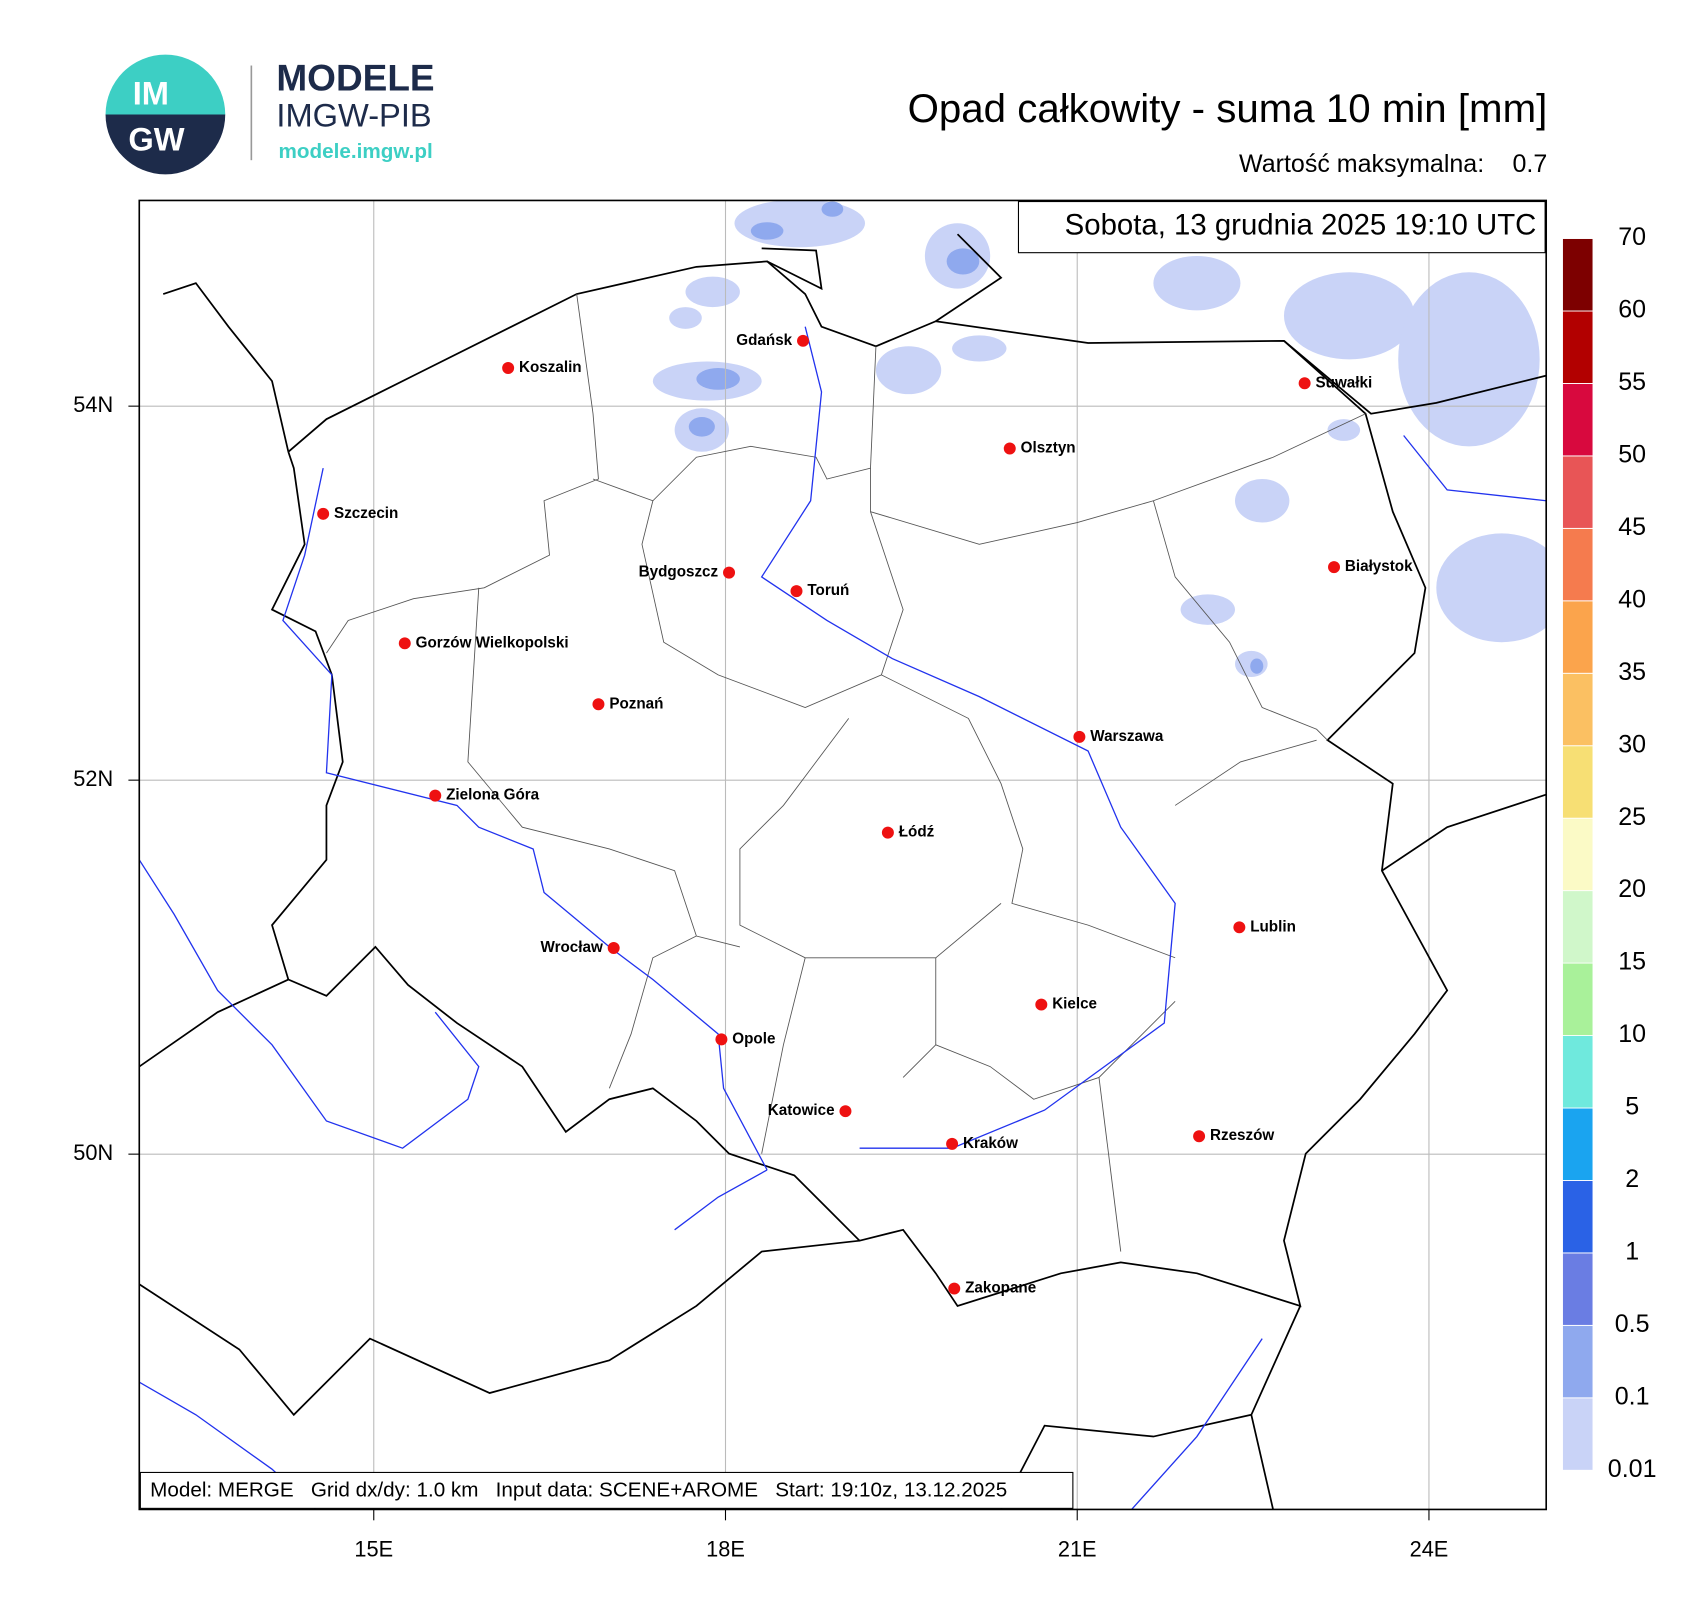 Image resolution: width=1700 pixels, height=1605 pixels. I want to click on city-label: Katowice, so click(801, 1110).